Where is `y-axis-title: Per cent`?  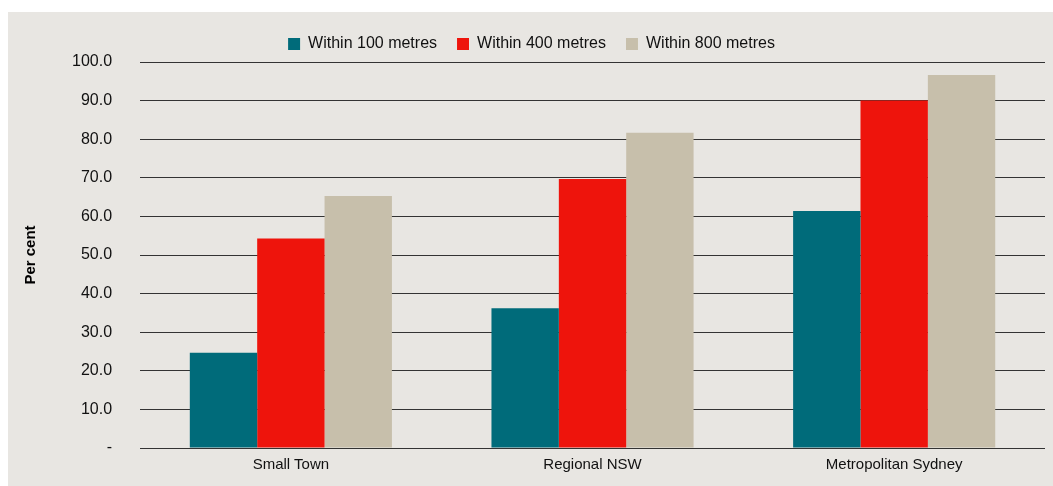 y-axis-title: Per cent is located at coordinates (30, 255).